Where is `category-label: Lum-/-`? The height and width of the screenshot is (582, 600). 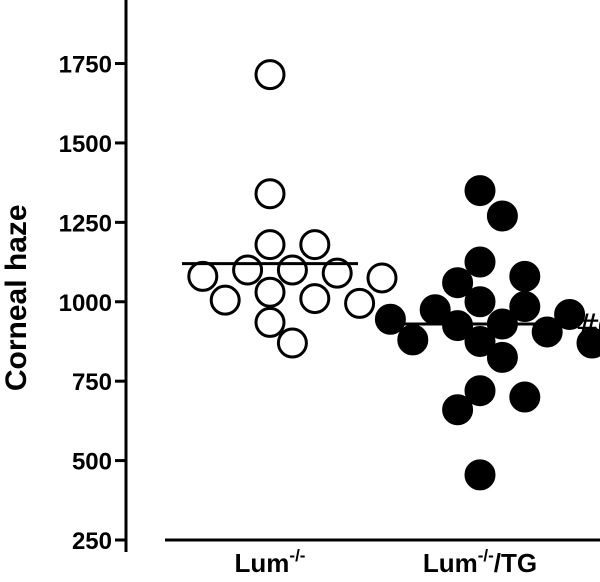 category-label: Lum-/- is located at coordinates (270, 562).